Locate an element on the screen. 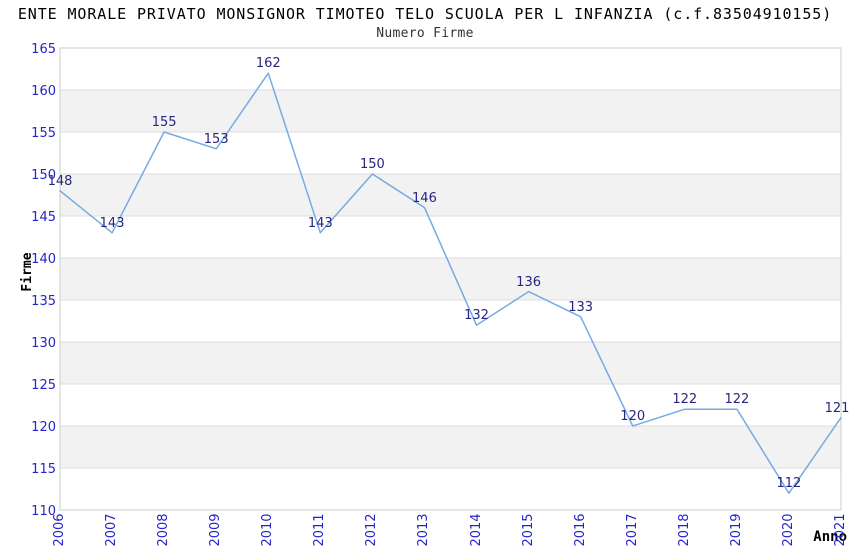  x-tick-label: 2008 is located at coordinates (164, 530).